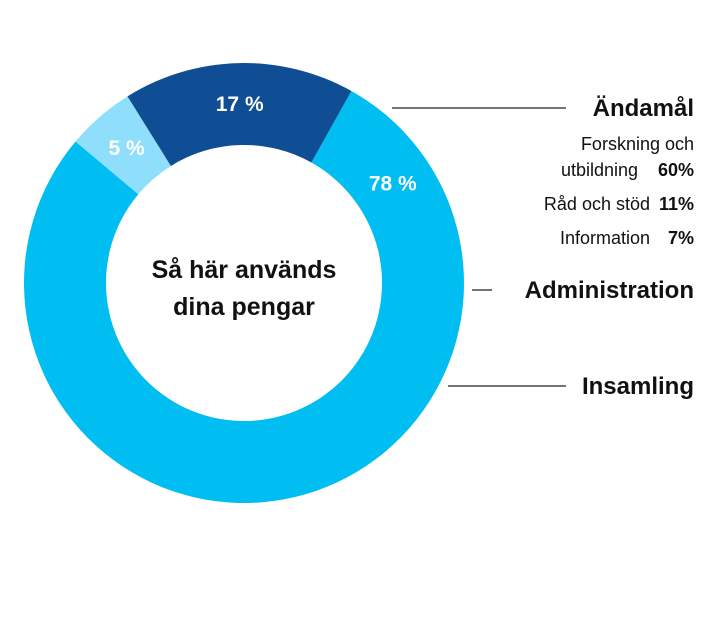 The height and width of the screenshot is (625, 720). What do you see at coordinates (681, 238) in the screenshot?
I see `breakdown-information-value: 7%` at bounding box center [681, 238].